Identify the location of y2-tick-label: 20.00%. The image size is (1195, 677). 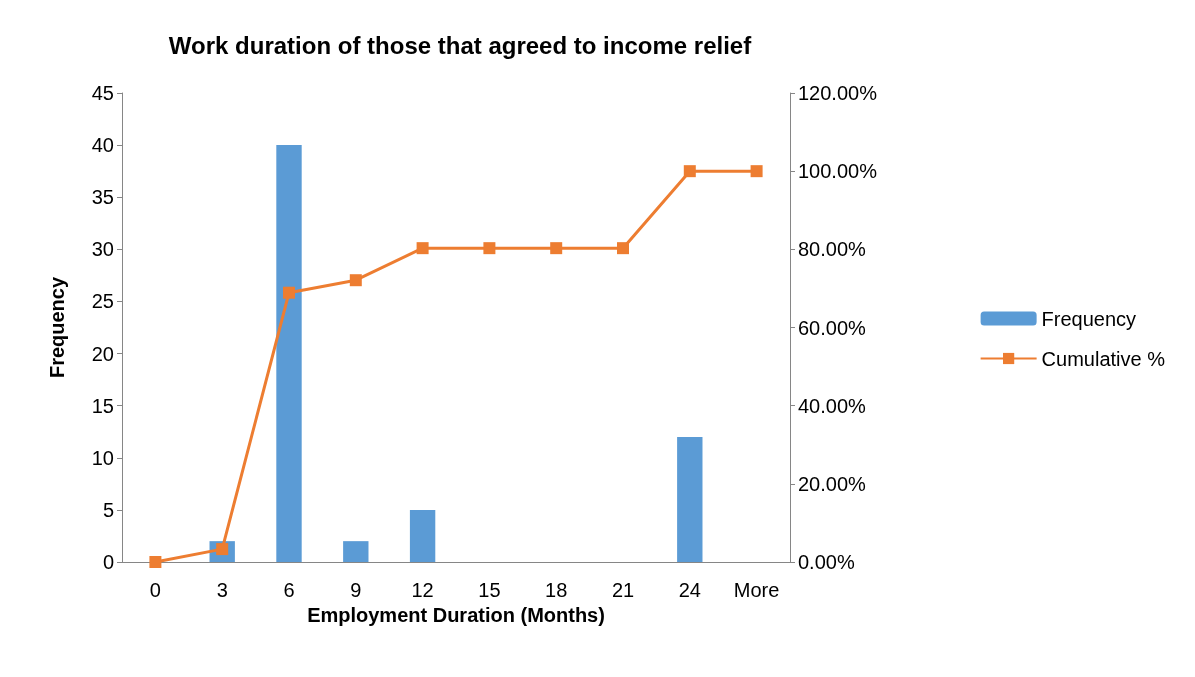
(832, 483).